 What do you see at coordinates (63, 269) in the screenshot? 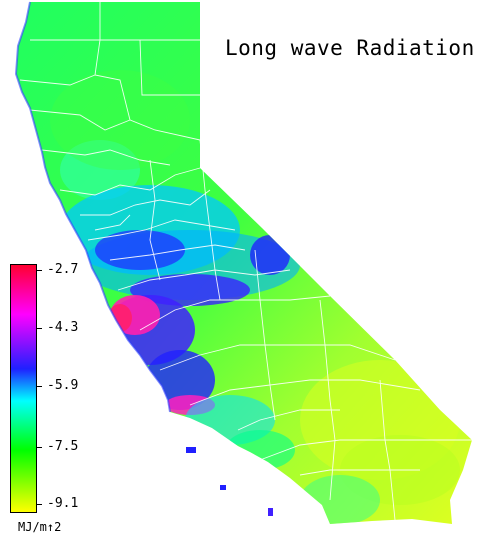
I see `scale-label-1: -2.7` at bounding box center [63, 269].